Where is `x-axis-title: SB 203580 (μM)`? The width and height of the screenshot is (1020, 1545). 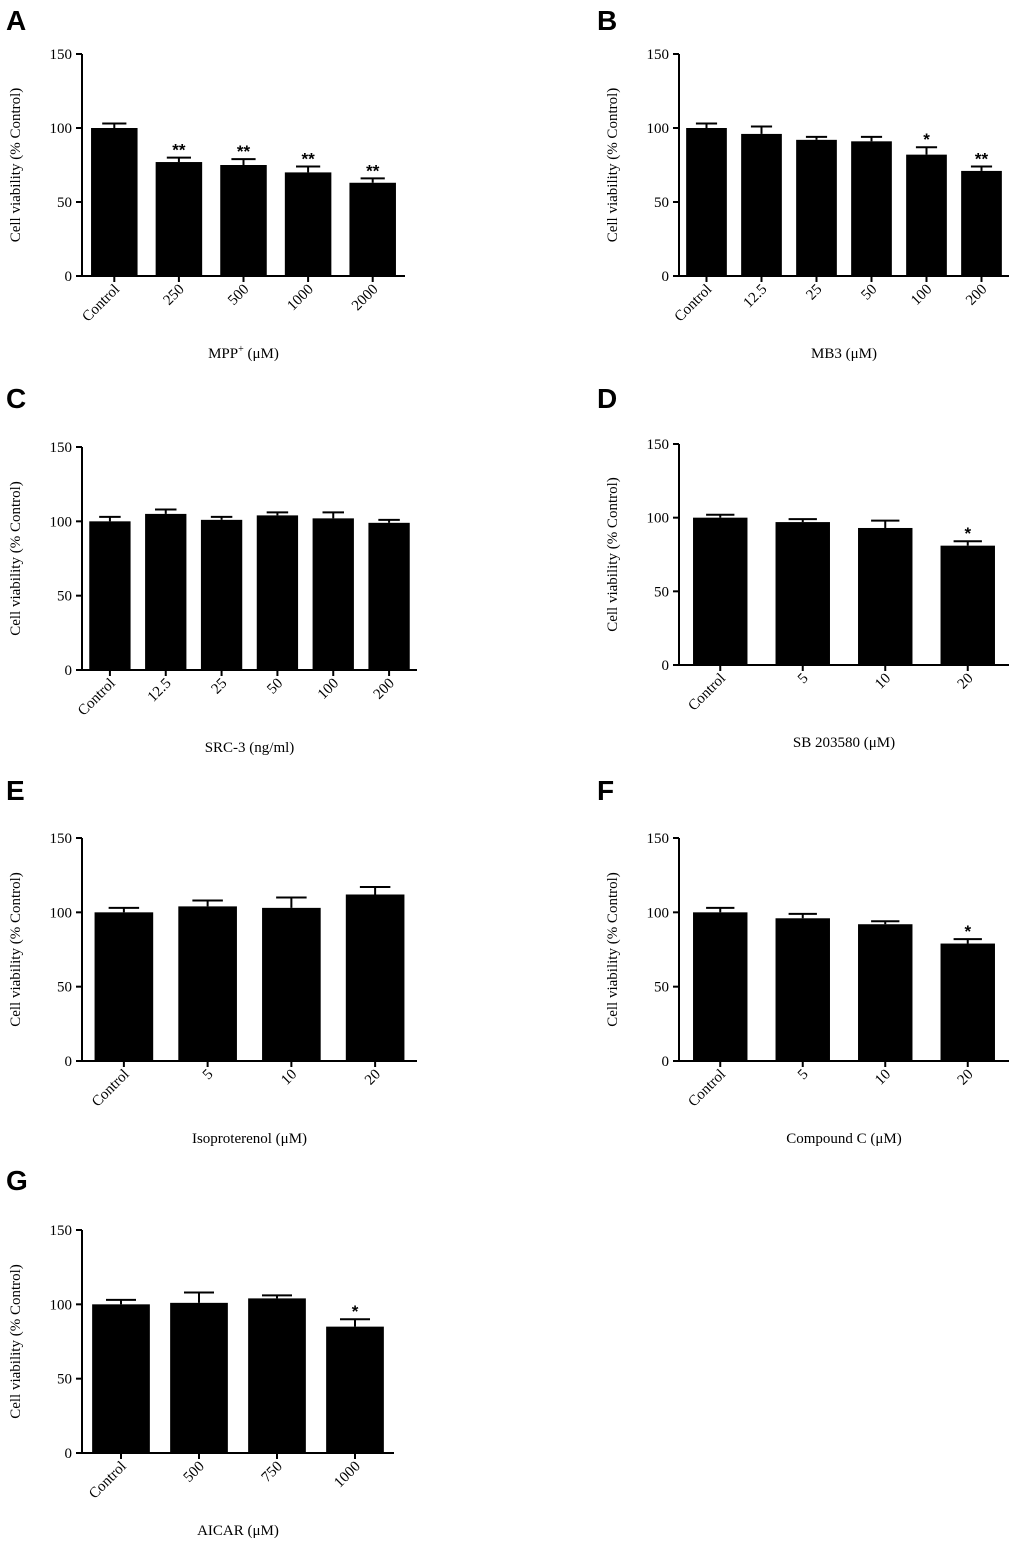
x-axis-title: SB 203580 (μM) is located at coordinates (844, 743).